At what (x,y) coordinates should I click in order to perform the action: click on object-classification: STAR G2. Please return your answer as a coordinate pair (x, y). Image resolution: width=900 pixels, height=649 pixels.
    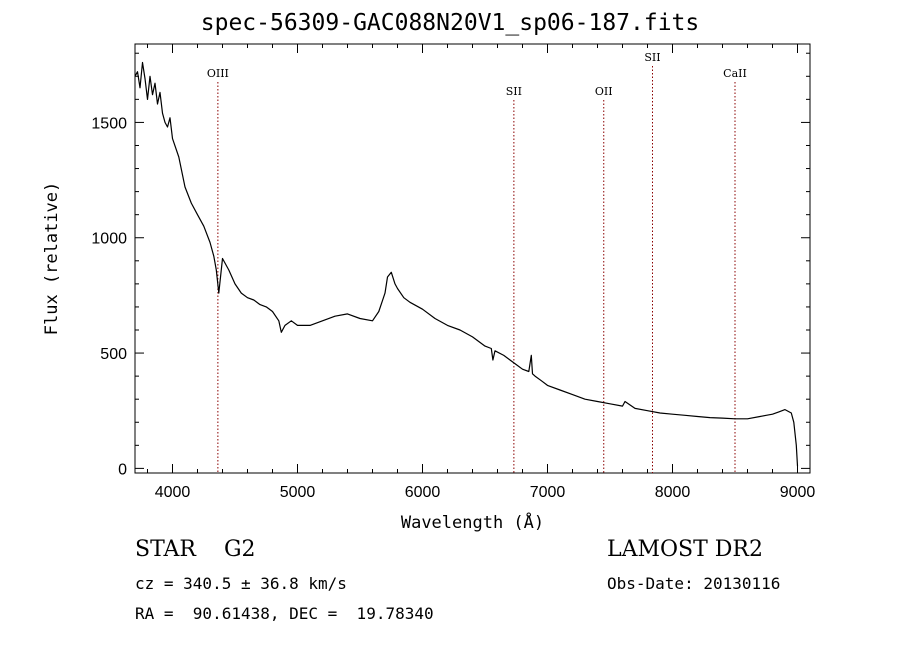
    Looking at the image, I should click on (195, 549).